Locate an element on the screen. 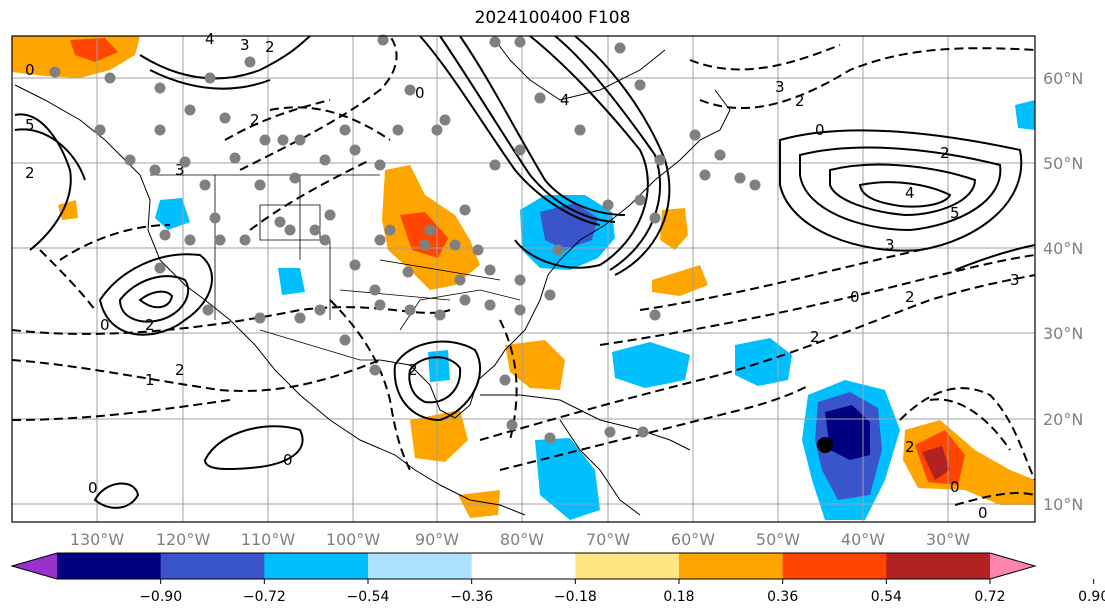  lon-label: 30°W is located at coordinates (948, 539).